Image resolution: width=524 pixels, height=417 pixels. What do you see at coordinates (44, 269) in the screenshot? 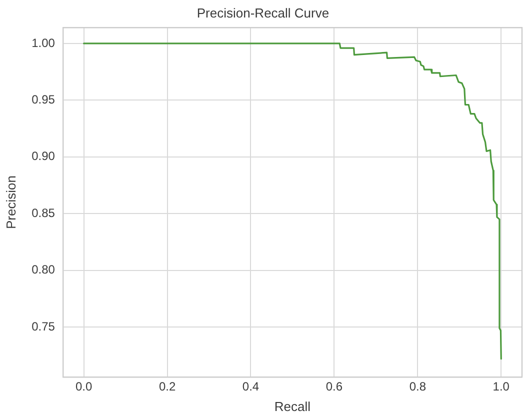
I see `y-tick-label: 0.80` at bounding box center [44, 269].